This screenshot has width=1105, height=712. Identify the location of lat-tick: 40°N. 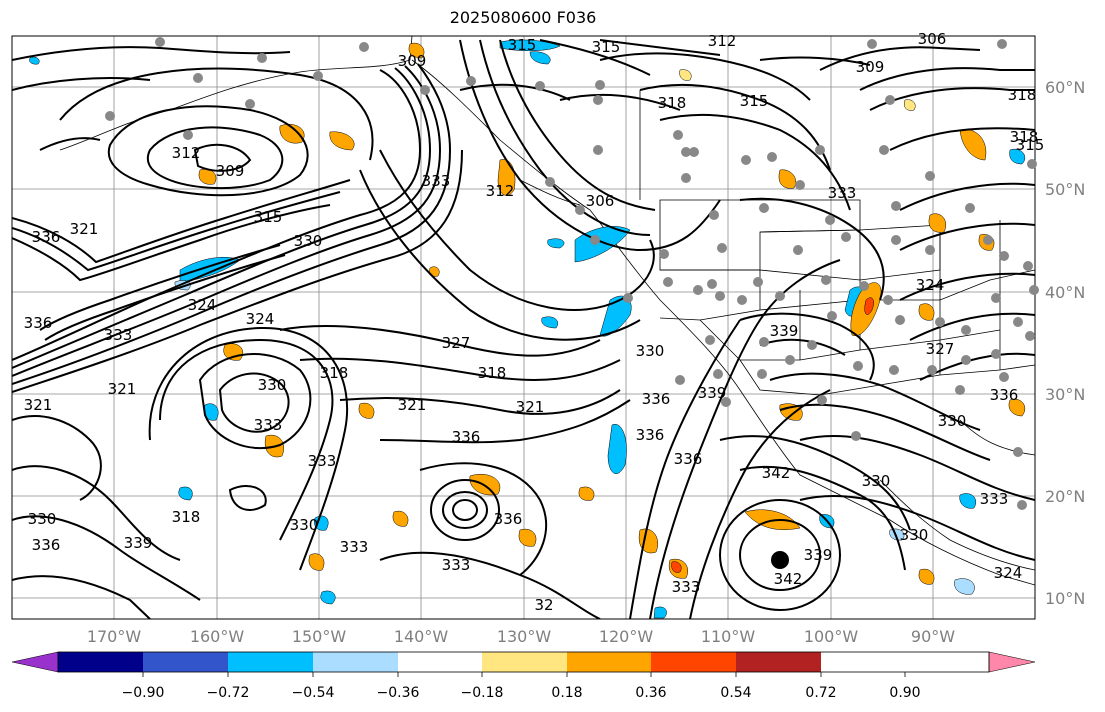
(1065, 292).